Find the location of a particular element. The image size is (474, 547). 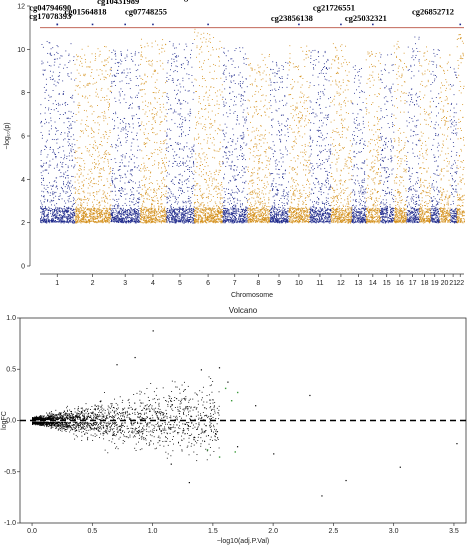

chromosome-8-points is located at coordinates (259, 138).